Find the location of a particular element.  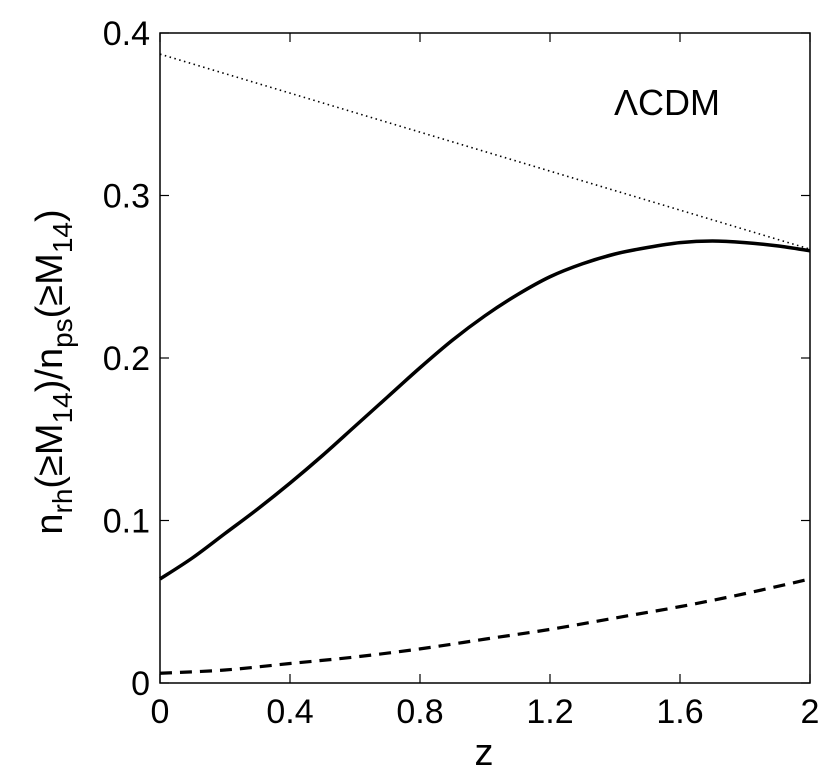

y-label-part: n is located at coordinates (50, 524).